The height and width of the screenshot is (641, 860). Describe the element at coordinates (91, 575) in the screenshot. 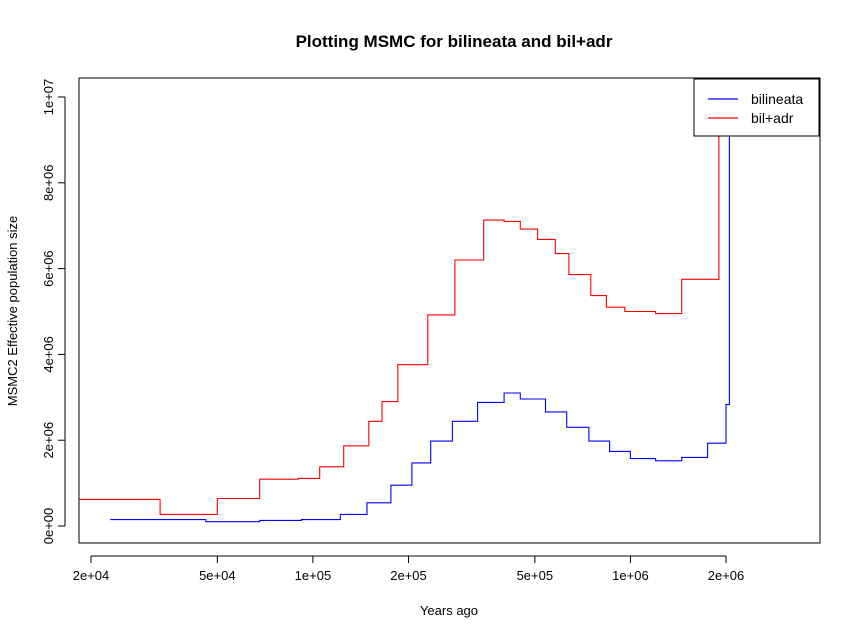

I see `x-tick-label: 2e+04` at that location.